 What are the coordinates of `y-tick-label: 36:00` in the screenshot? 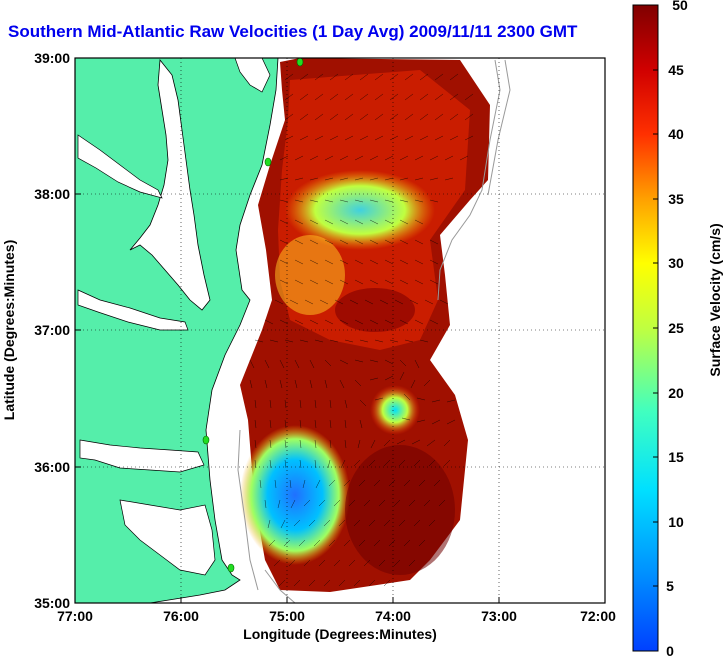 It's located at (52, 467).